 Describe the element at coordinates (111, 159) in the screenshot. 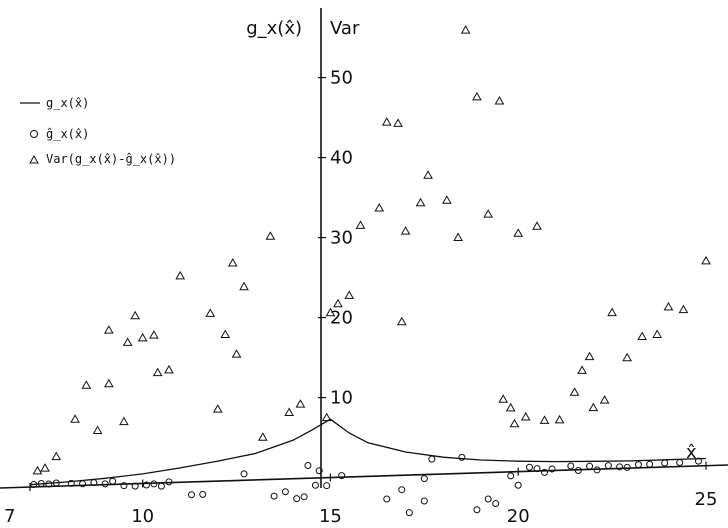

I see `legend-label-variance: Var(g_x(x̂)-ĝ_x(x̂))` at that location.